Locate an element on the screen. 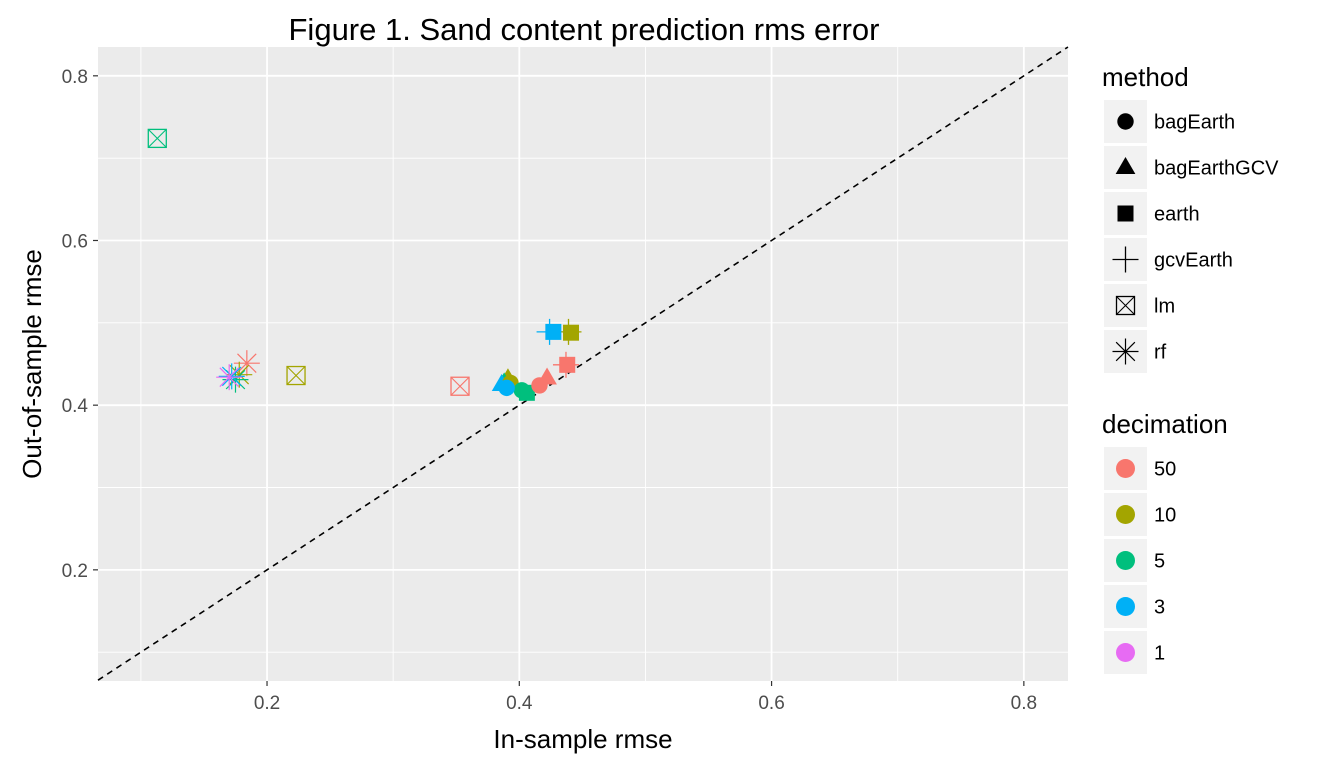  x-tick-label: 0.2 is located at coordinates (267, 703).